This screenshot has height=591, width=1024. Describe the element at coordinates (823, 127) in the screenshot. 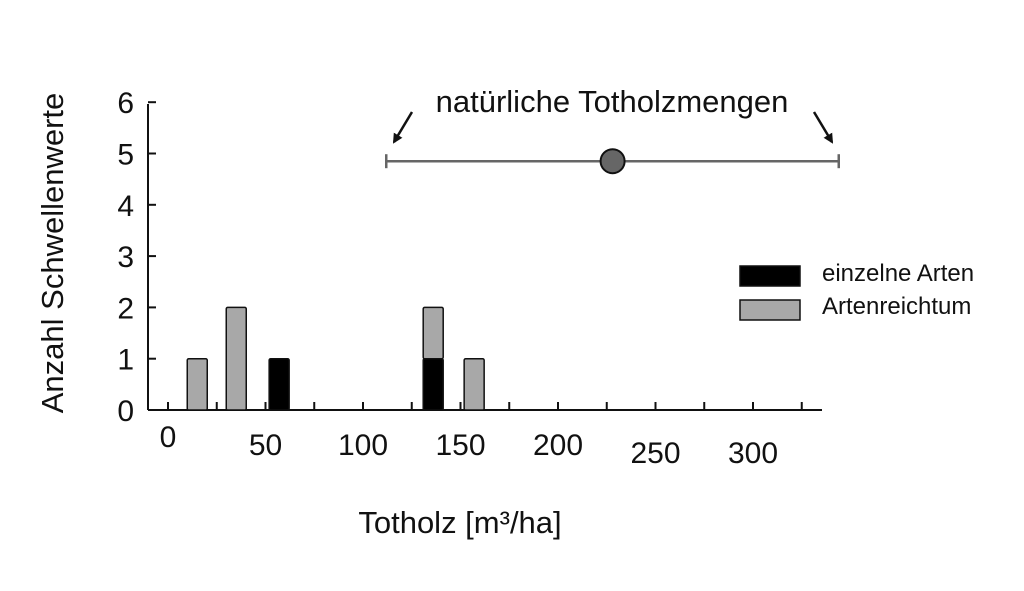

I see `annotation-arrow-right` at that location.